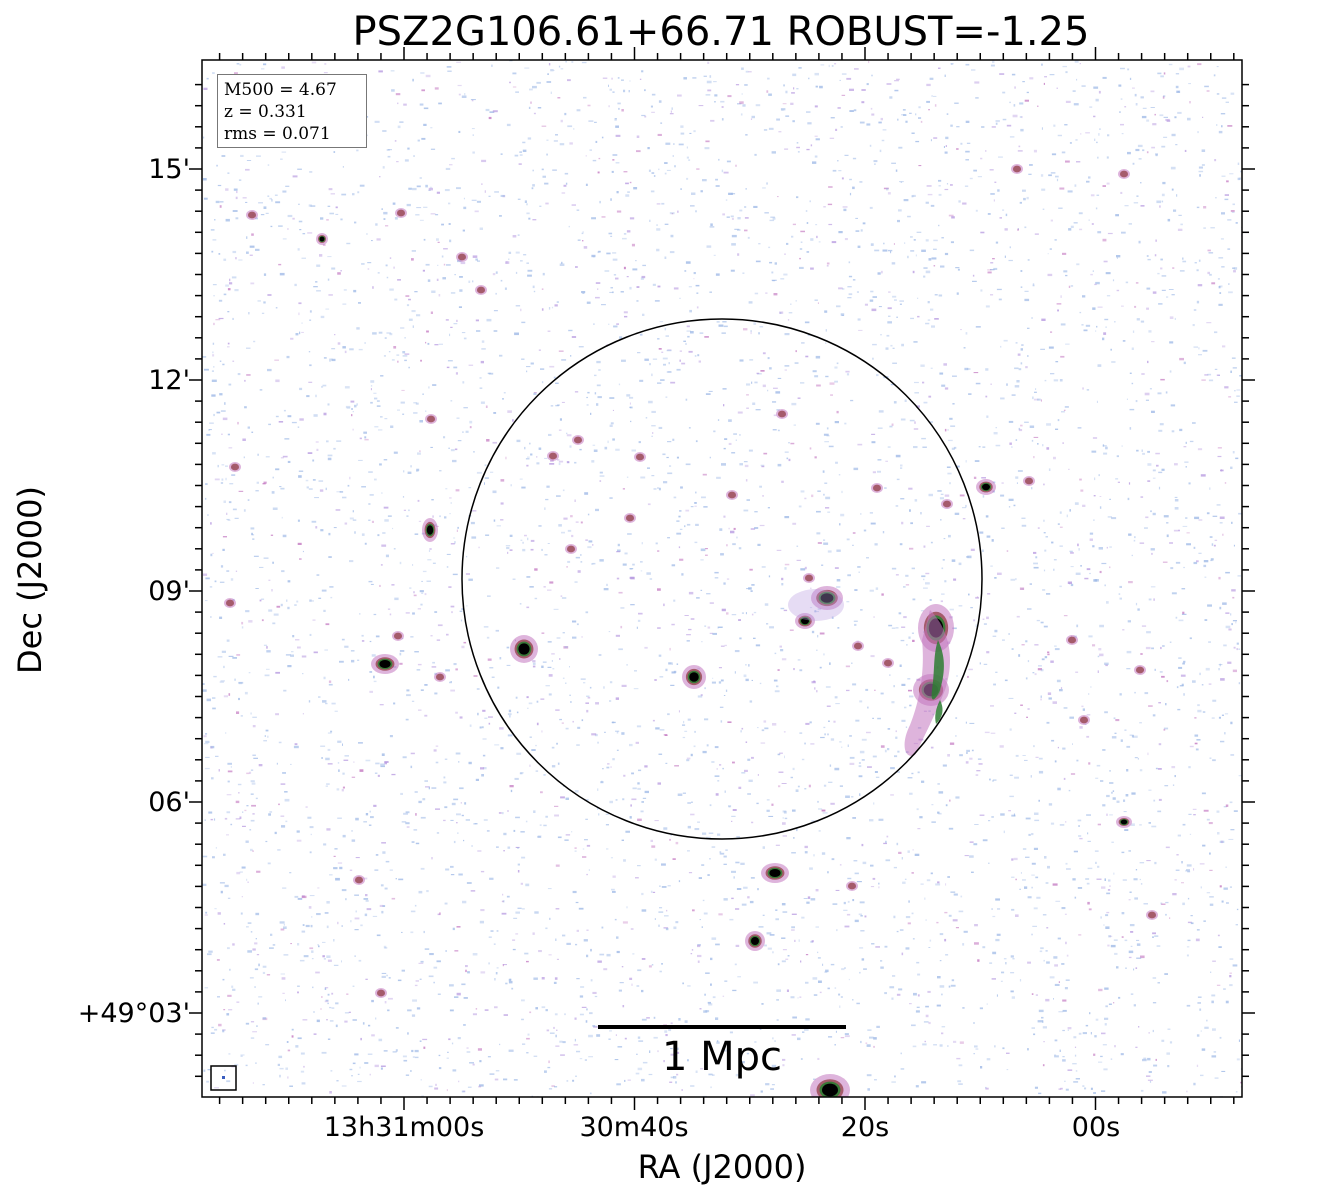 The width and height of the screenshot is (1321, 1200). Describe the element at coordinates (865, 1127) in the screenshot. I see `ra-tick-label: 20s` at that location.